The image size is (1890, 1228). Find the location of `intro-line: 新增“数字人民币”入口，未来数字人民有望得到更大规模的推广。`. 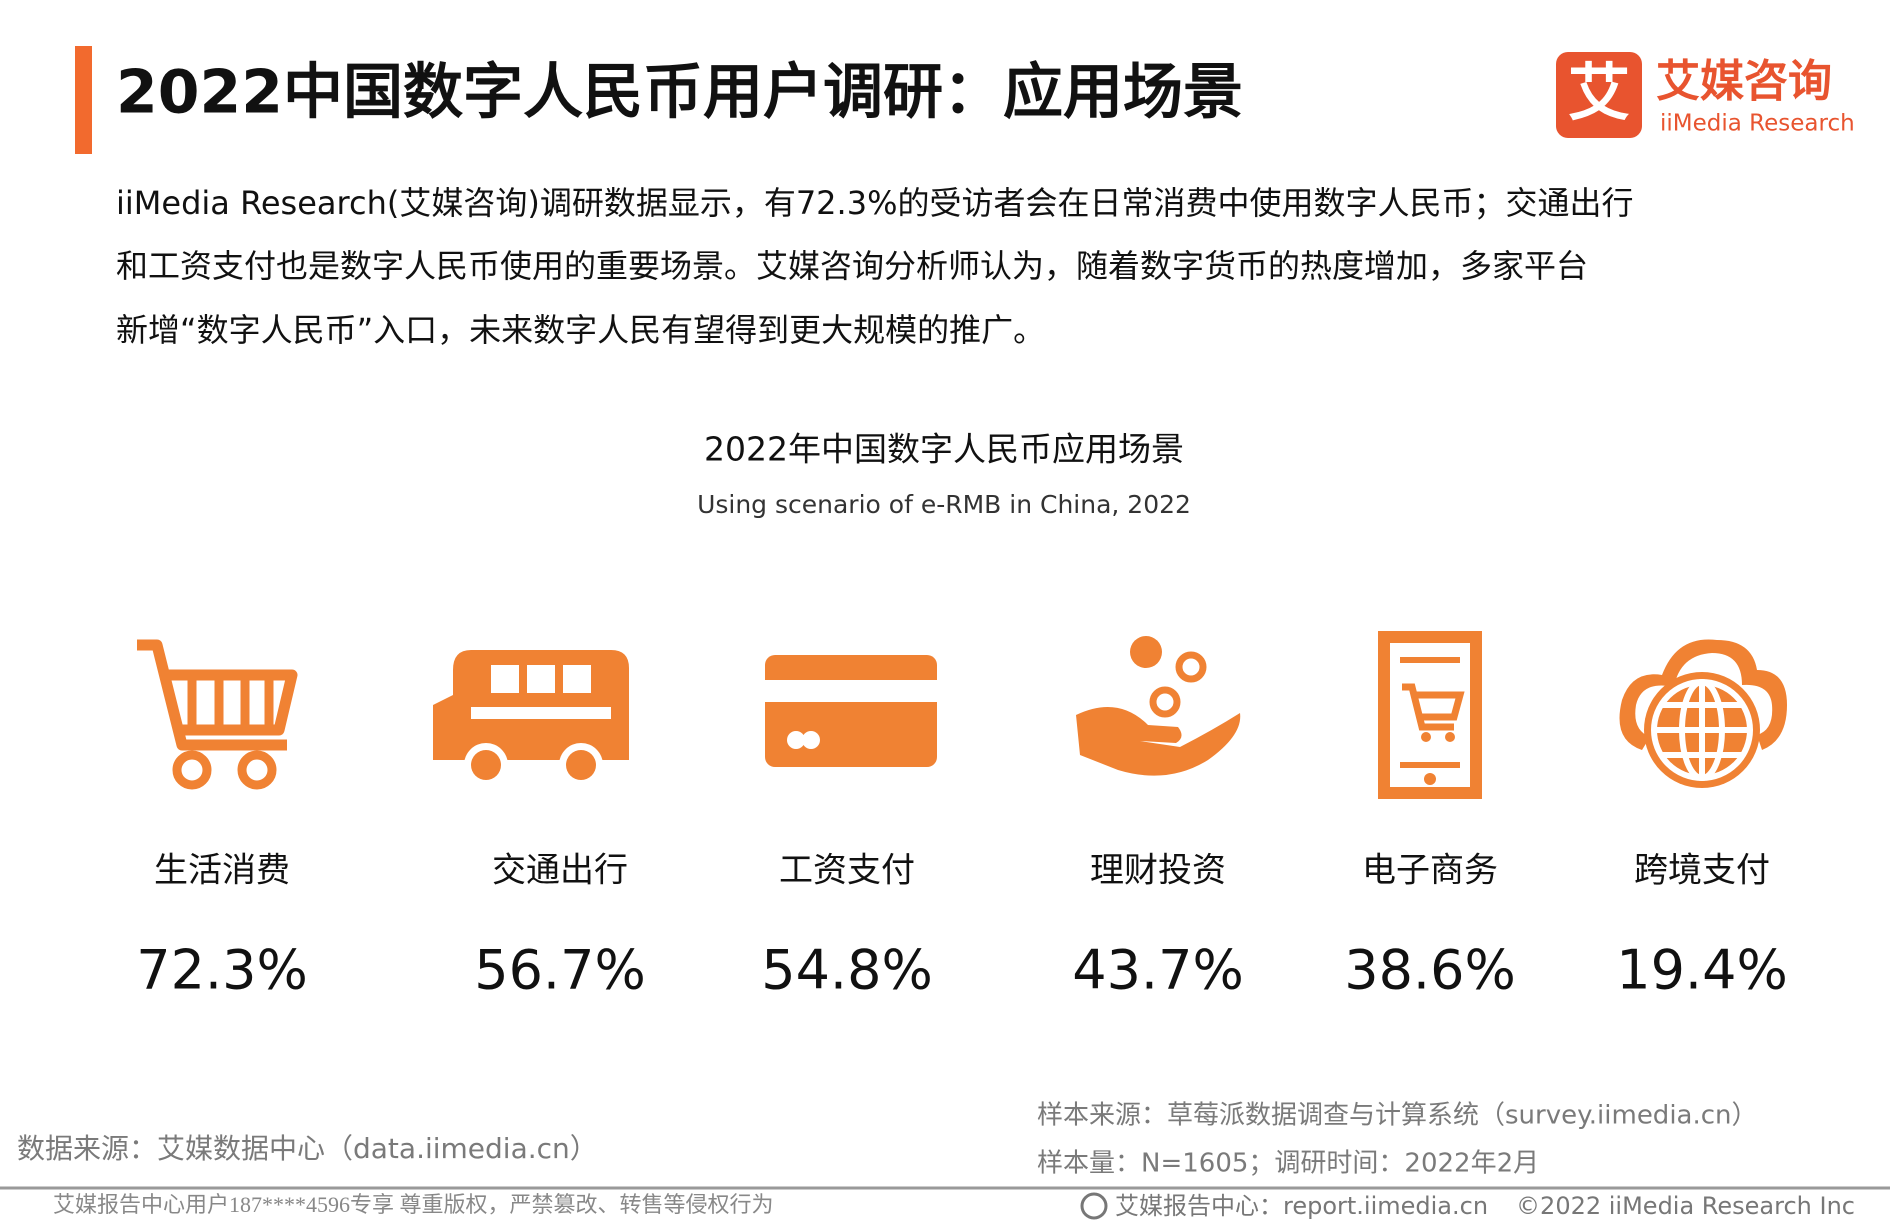

intro-line: 新增“数字人民币”入口，未来数字人民有望得到更大规模的推广。 is located at coordinates (580, 330).